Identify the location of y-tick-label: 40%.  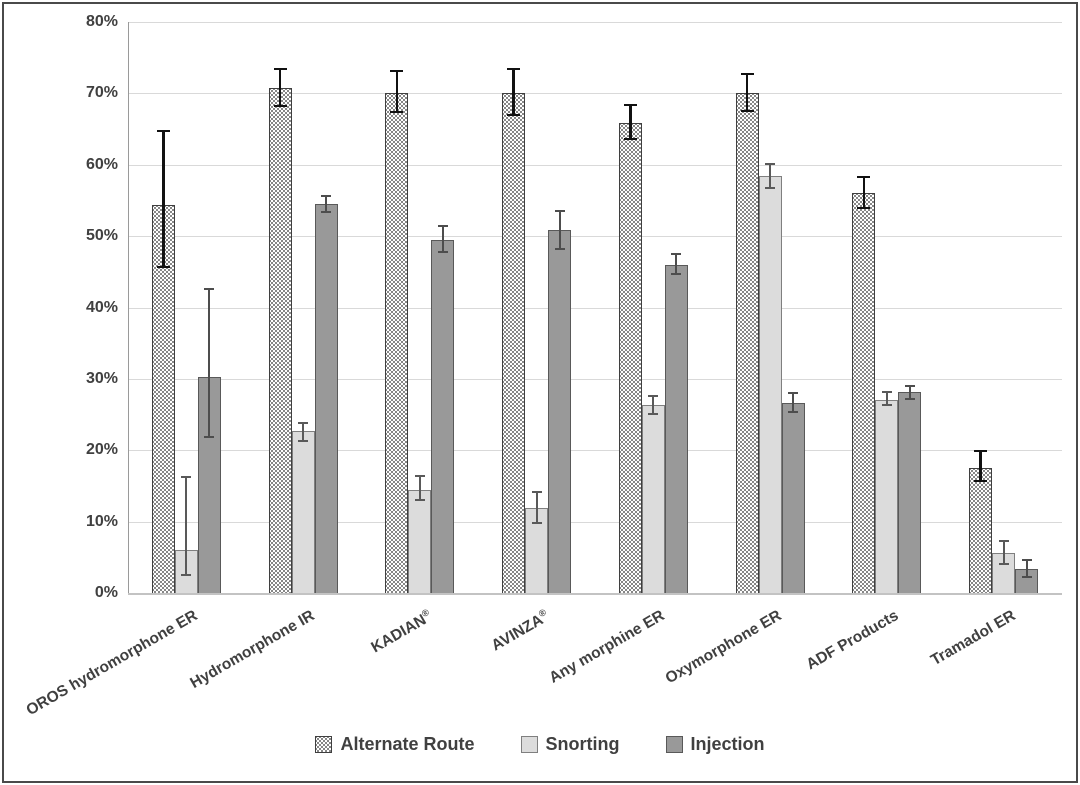
(101, 307).